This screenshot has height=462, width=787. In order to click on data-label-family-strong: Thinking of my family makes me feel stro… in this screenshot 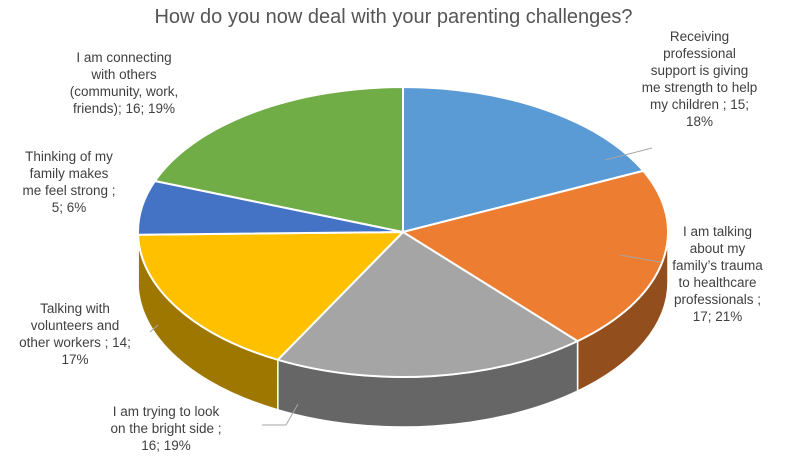, I will do `click(69, 182)`.